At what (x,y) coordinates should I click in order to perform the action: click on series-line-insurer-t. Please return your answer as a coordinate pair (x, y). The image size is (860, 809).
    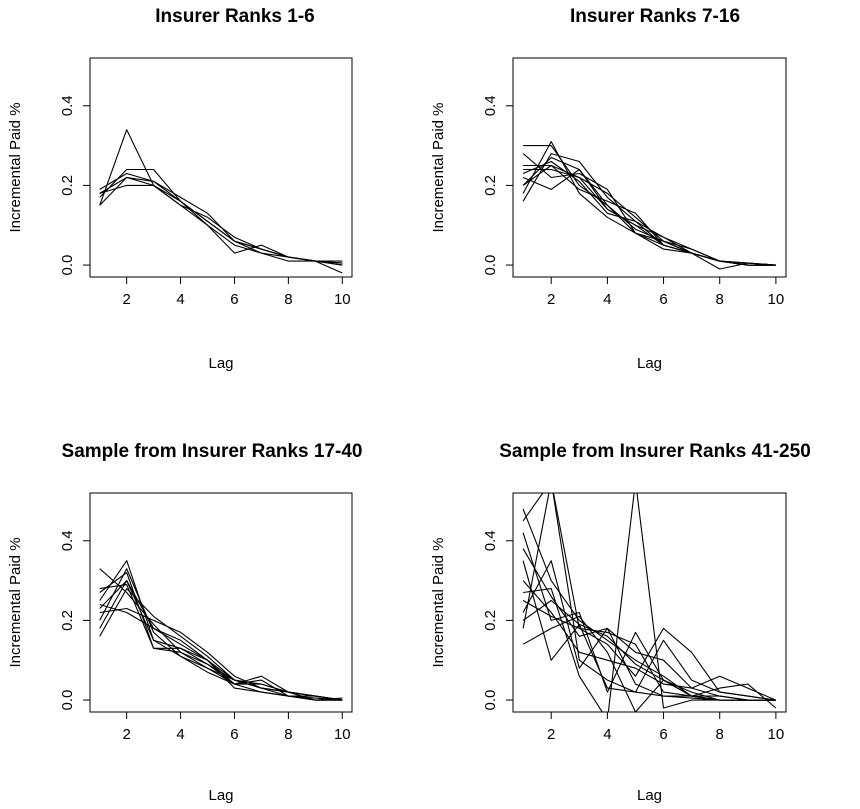
    Looking at the image, I should click on (649, 650).